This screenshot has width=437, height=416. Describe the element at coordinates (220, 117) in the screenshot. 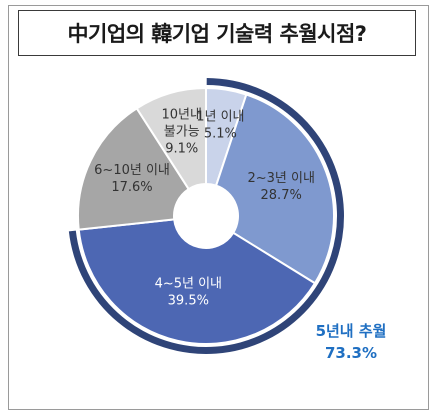

I see `category-label: 1년 이내` at that location.